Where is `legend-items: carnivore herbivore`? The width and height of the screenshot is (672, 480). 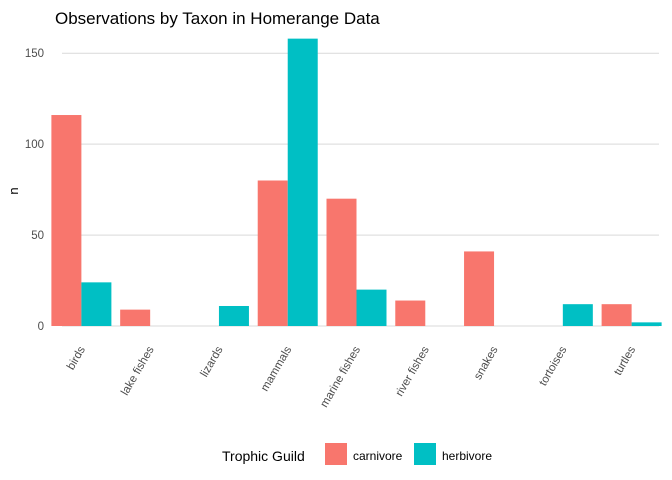
legend-items: carnivore herbivore is located at coordinates (408, 454).